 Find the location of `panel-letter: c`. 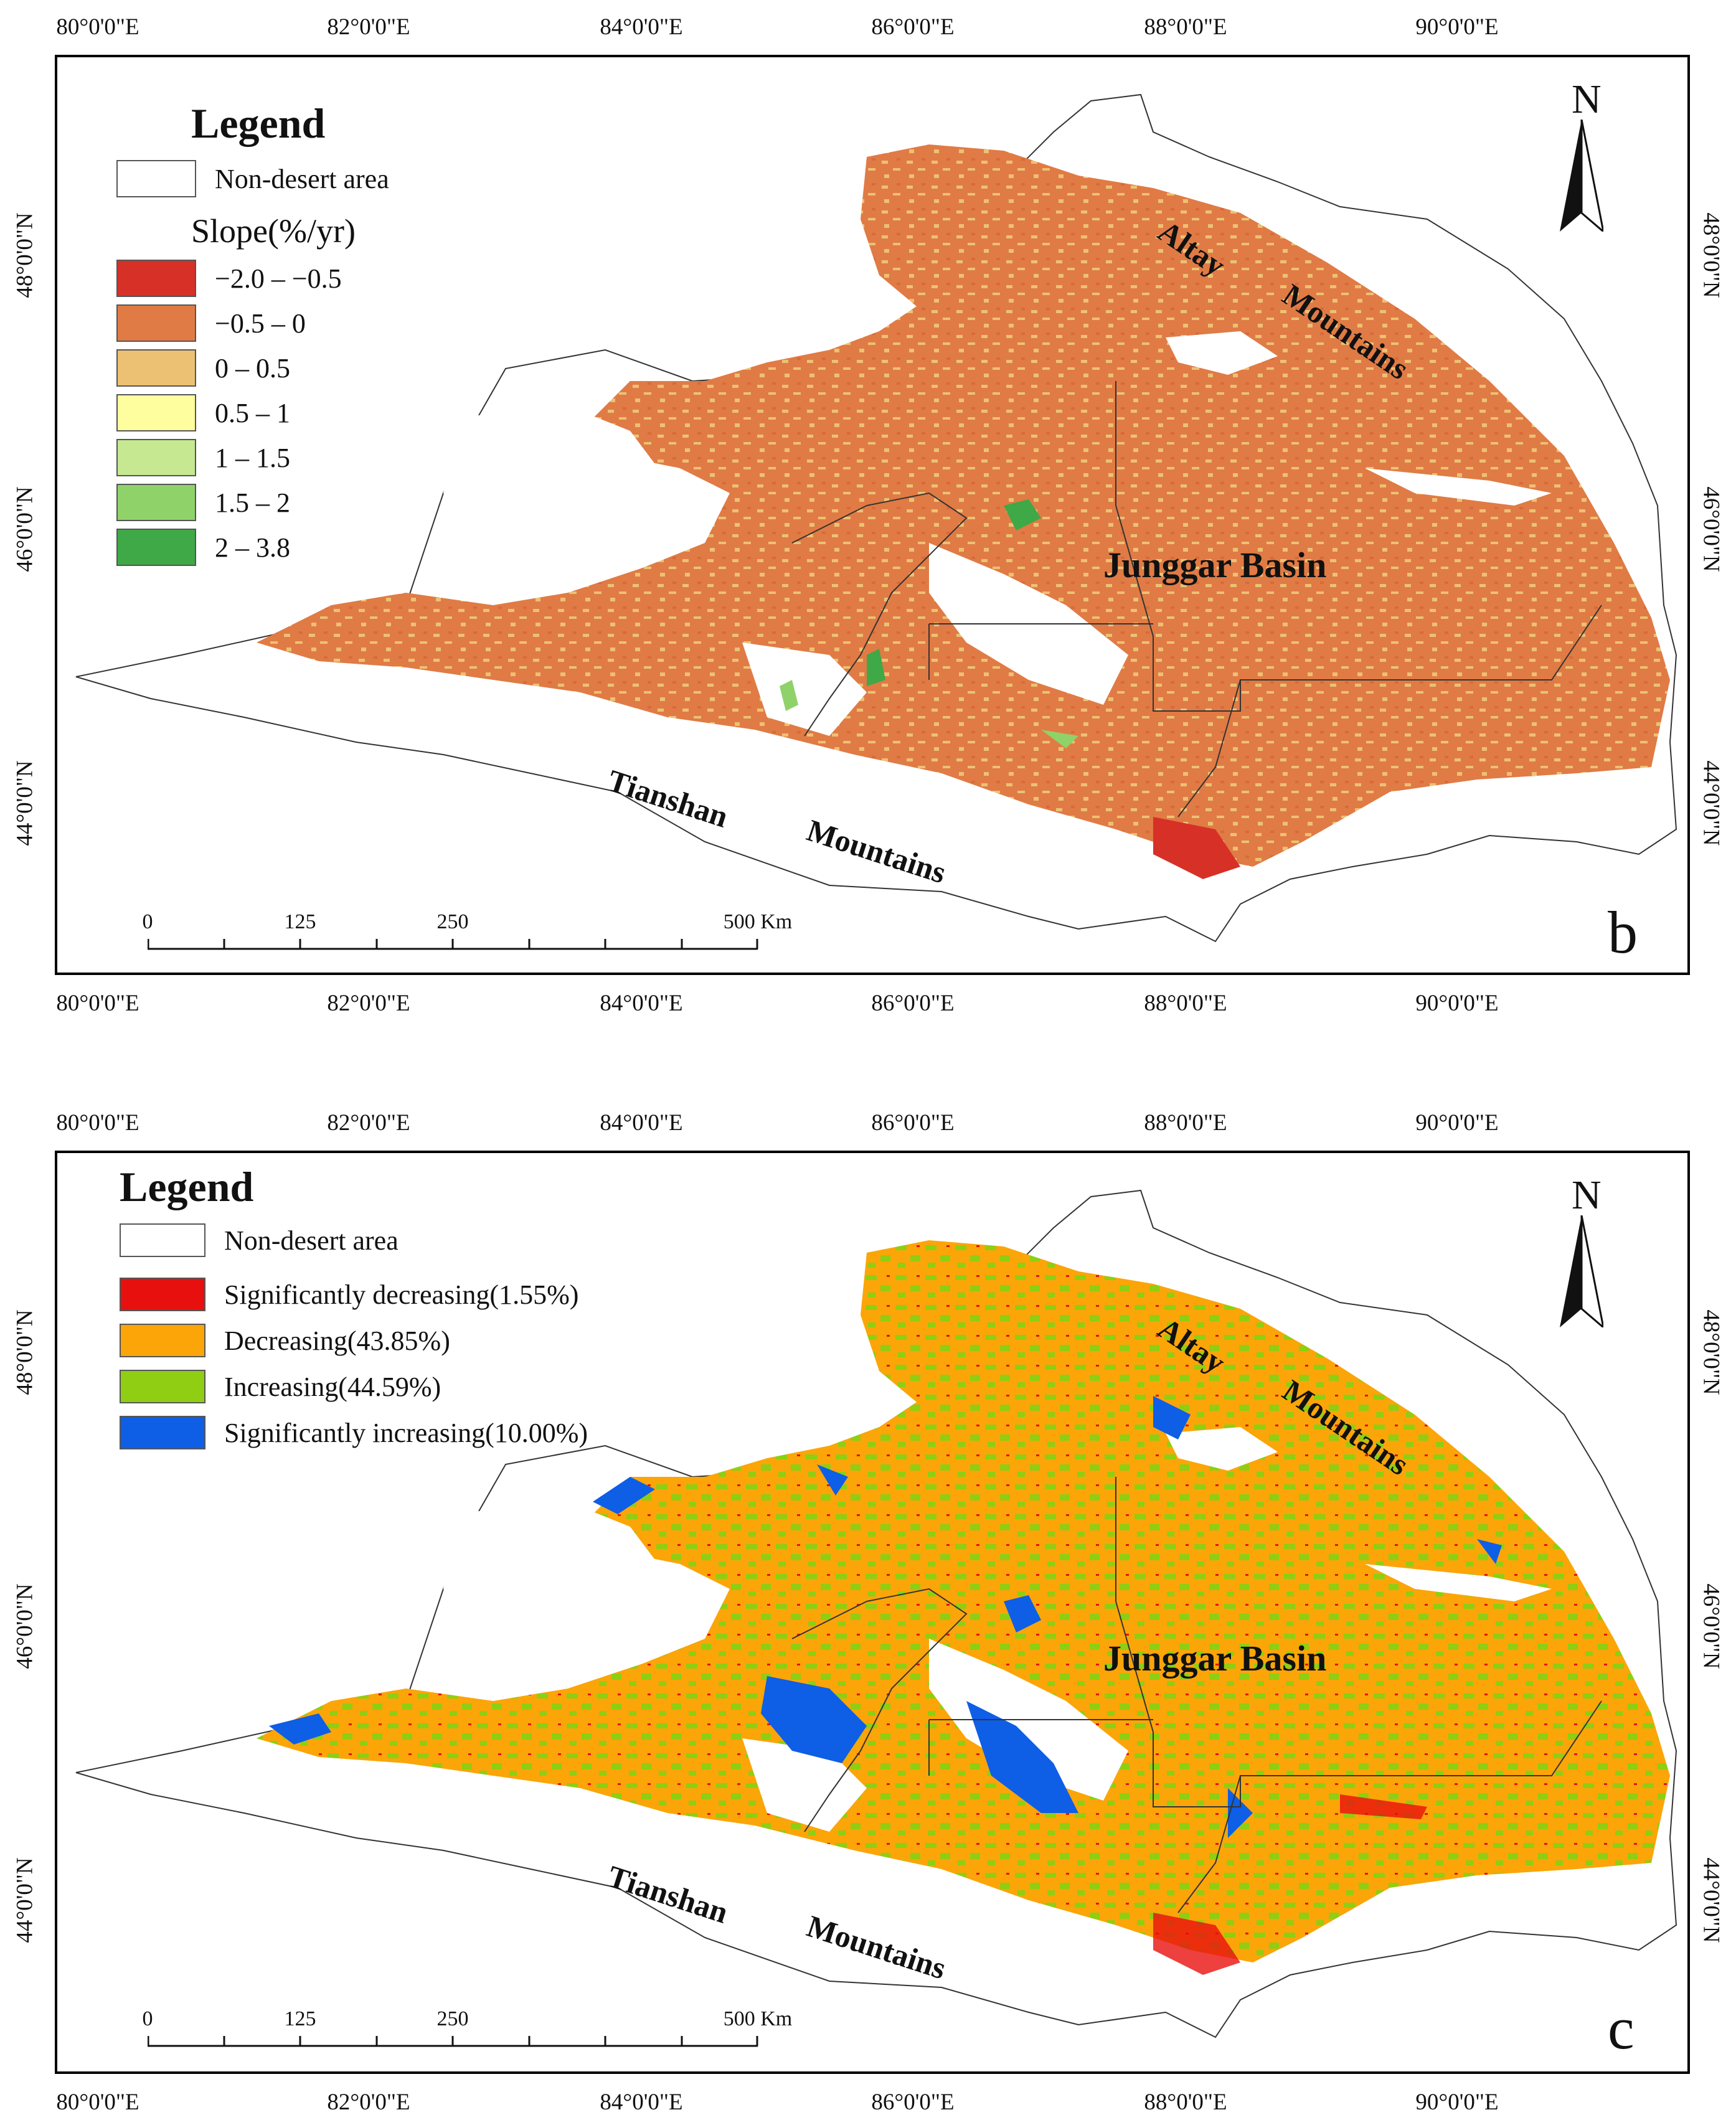

panel-letter: c is located at coordinates (1622, 2028).